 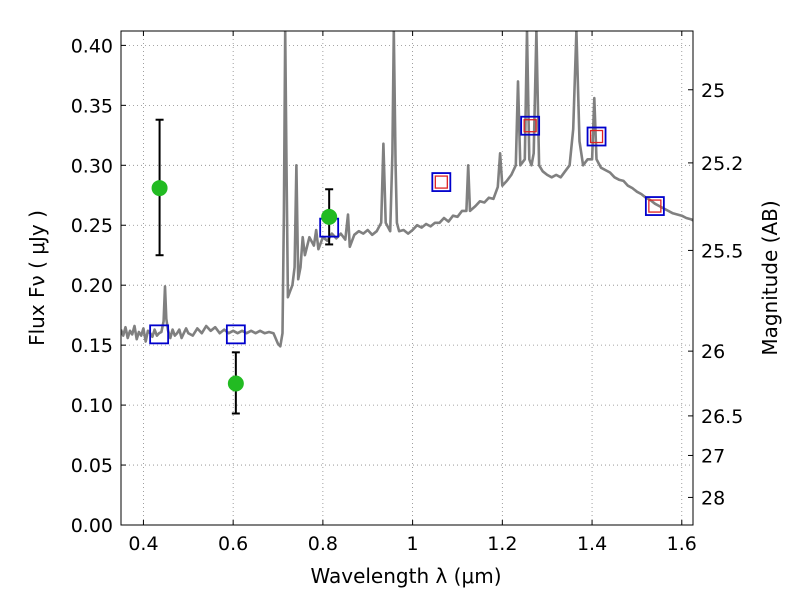 I want to click on x-tick-label: 1.6, so click(x=682, y=544).